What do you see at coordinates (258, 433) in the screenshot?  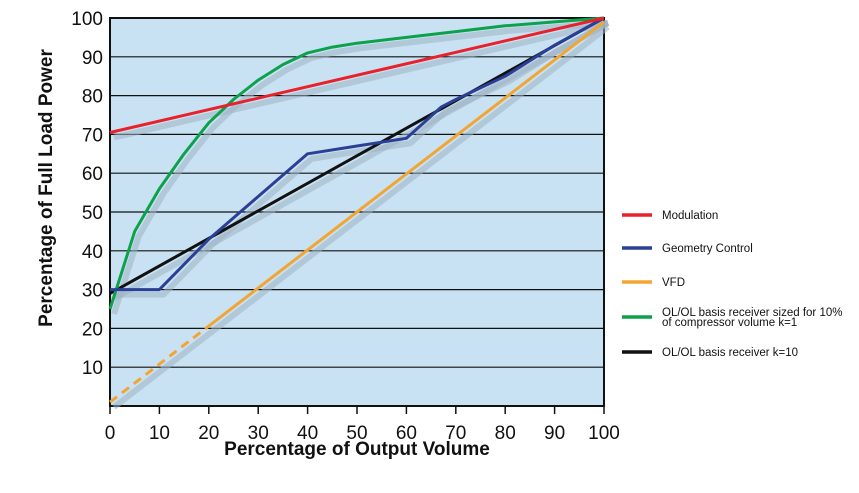 I see `x-tick-label: 30` at bounding box center [258, 433].